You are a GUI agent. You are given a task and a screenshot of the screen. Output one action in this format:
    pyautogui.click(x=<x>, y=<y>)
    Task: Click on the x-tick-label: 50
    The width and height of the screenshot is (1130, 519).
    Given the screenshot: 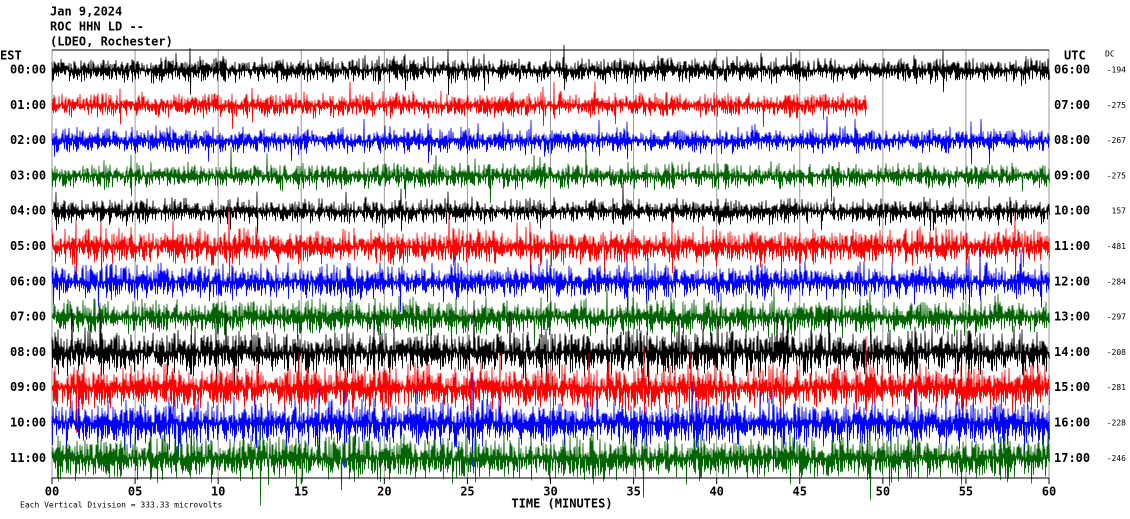 What is the action you would take?
    pyautogui.click(x=883, y=492)
    